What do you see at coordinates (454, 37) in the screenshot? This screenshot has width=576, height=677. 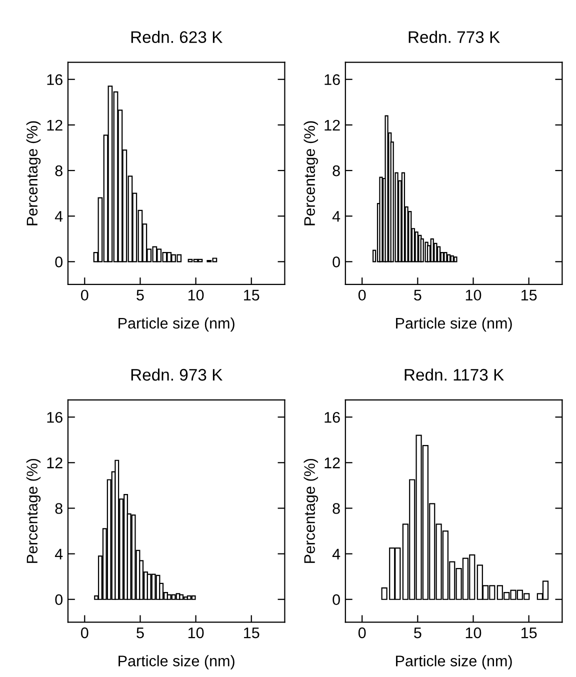 I see `chart-title: Redn. 773 K` at bounding box center [454, 37].